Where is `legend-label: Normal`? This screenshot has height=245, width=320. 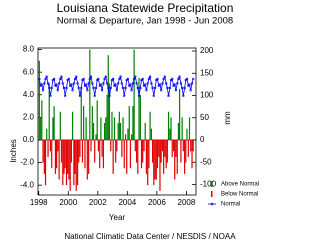
legend-label: Normal is located at coordinates (230, 205).